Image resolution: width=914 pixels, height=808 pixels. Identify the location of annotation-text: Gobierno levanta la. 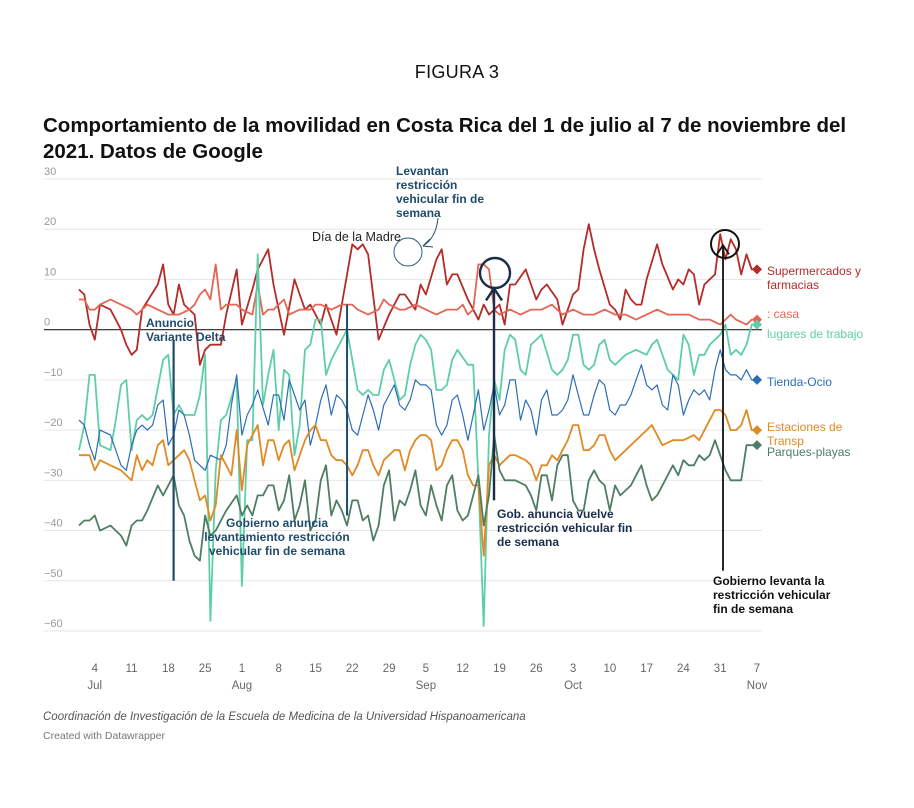
(769, 581).